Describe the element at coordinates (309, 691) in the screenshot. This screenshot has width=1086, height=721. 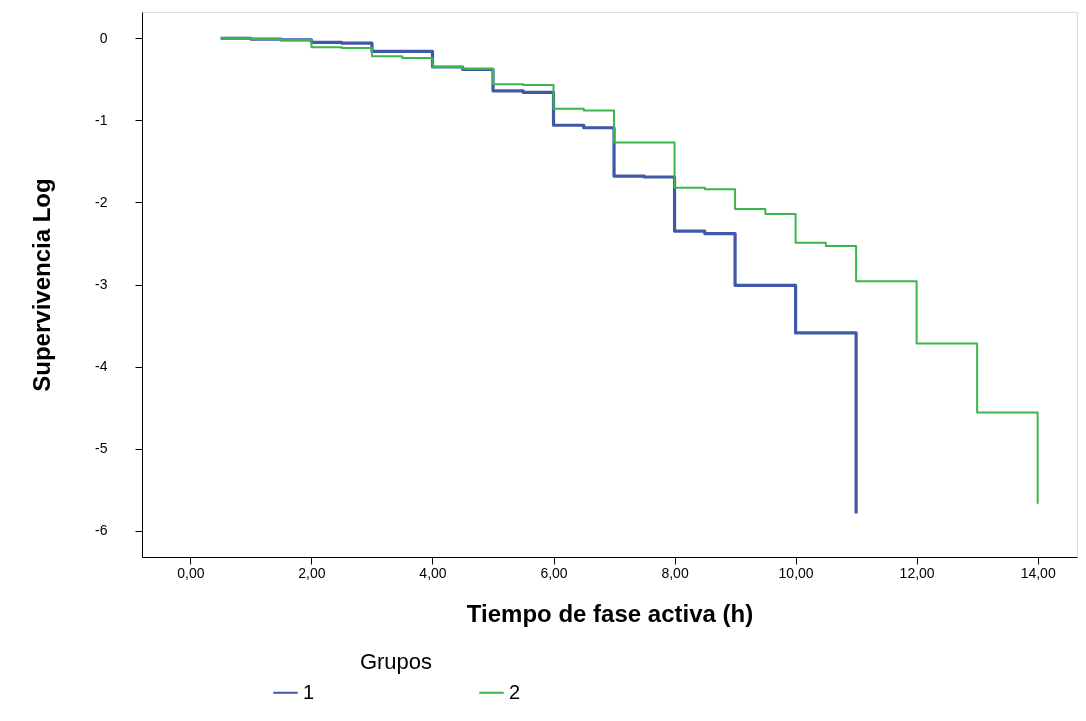
I see `legend-label: 1` at that location.